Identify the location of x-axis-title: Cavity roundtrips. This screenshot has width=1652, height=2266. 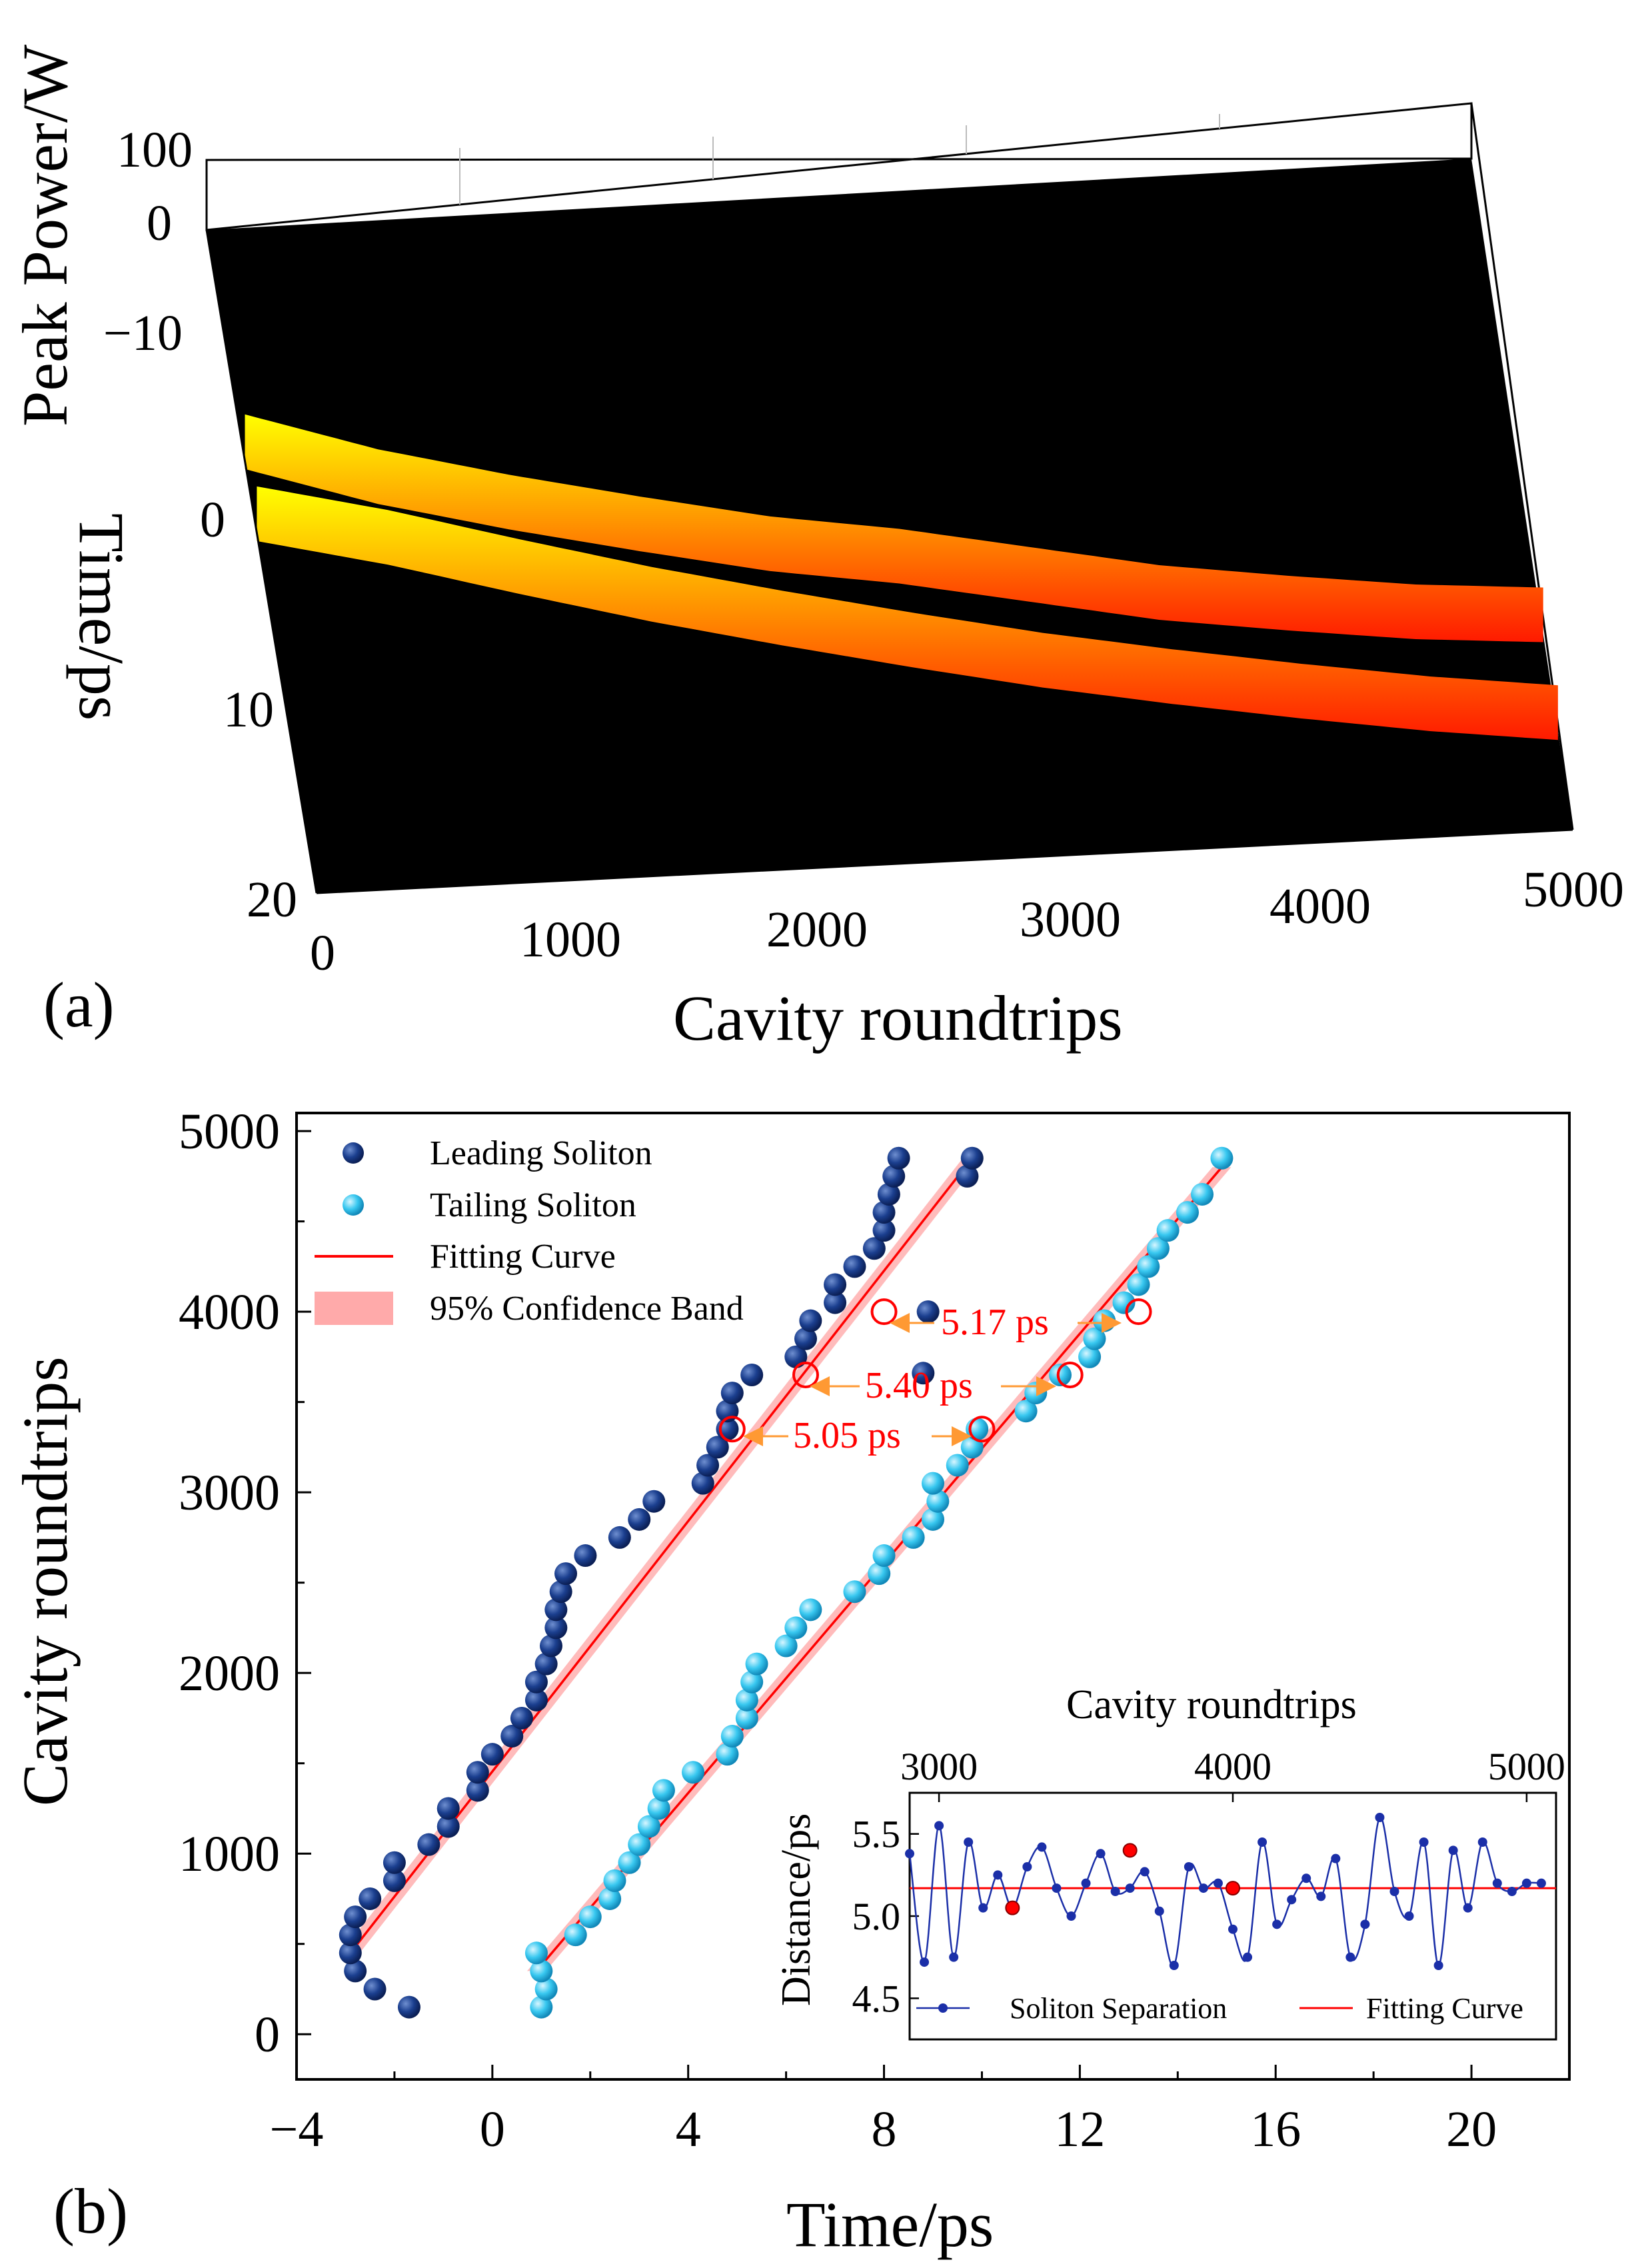
(898, 1018).